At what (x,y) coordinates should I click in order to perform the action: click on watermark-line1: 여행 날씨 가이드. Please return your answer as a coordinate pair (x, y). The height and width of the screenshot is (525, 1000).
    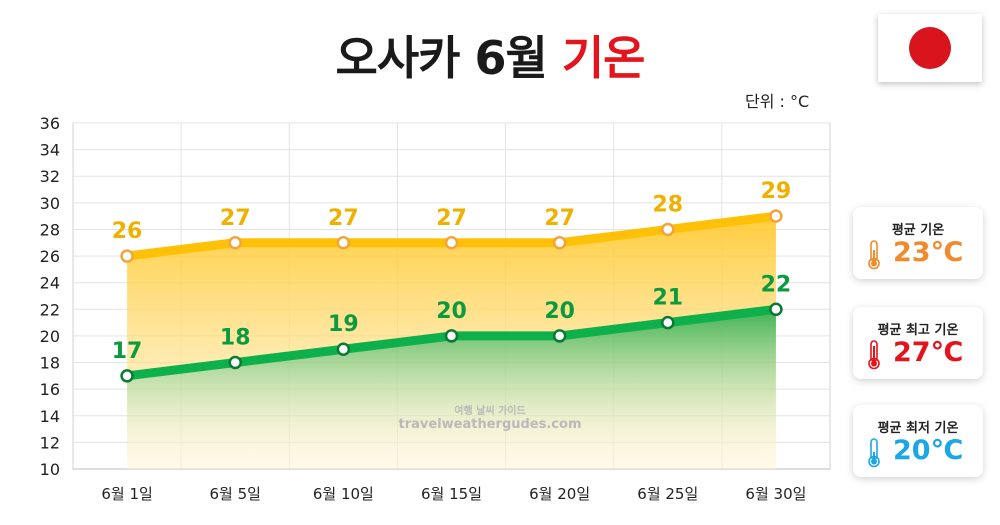
    Looking at the image, I should click on (490, 411).